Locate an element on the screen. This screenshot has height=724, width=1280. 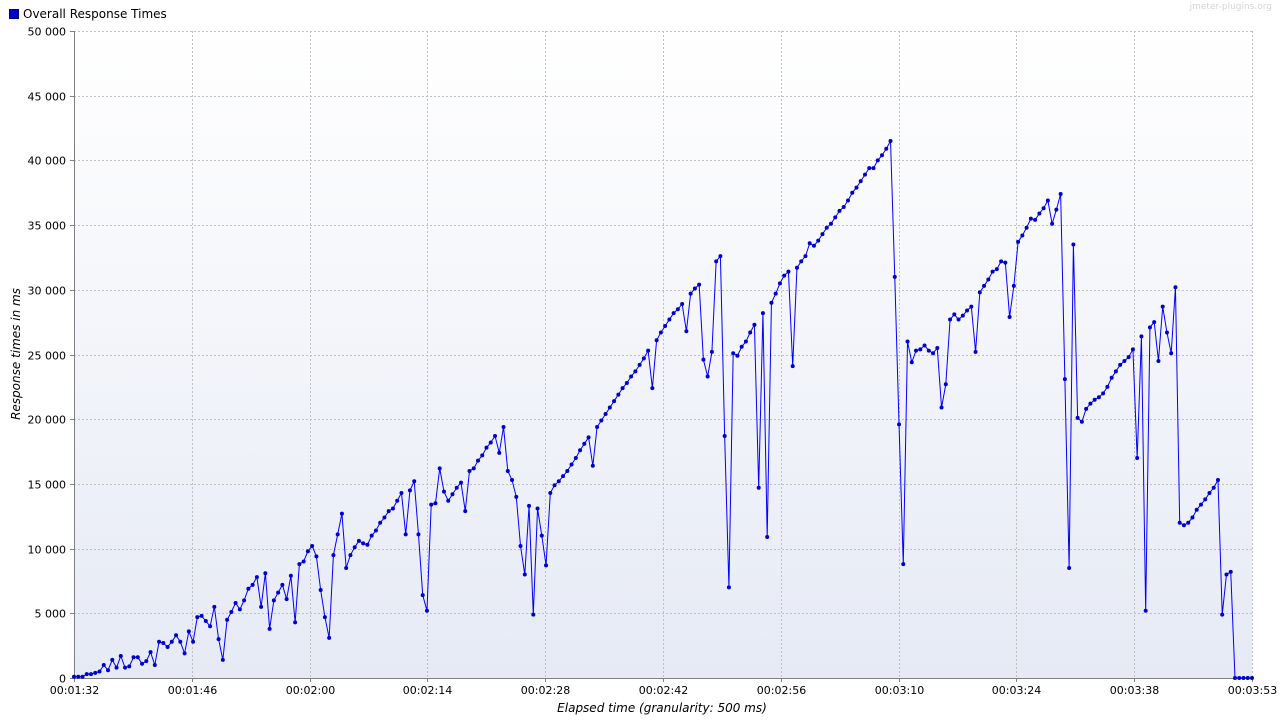
y-tick-label: 5 000 is located at coordinates (51, 614).